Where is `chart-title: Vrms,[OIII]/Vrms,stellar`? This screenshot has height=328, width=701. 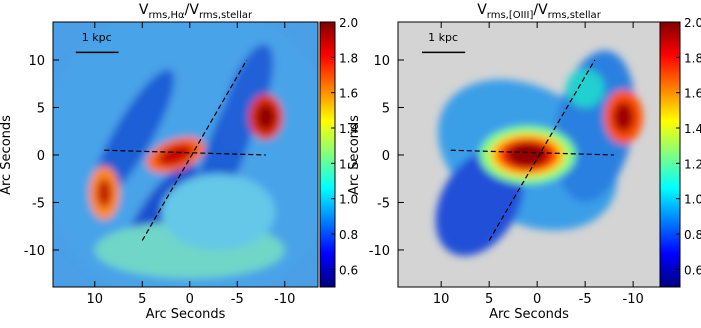
chart-title: Vrms,[OIII]/Vrms,stellar is located at coordinates (539, 11).